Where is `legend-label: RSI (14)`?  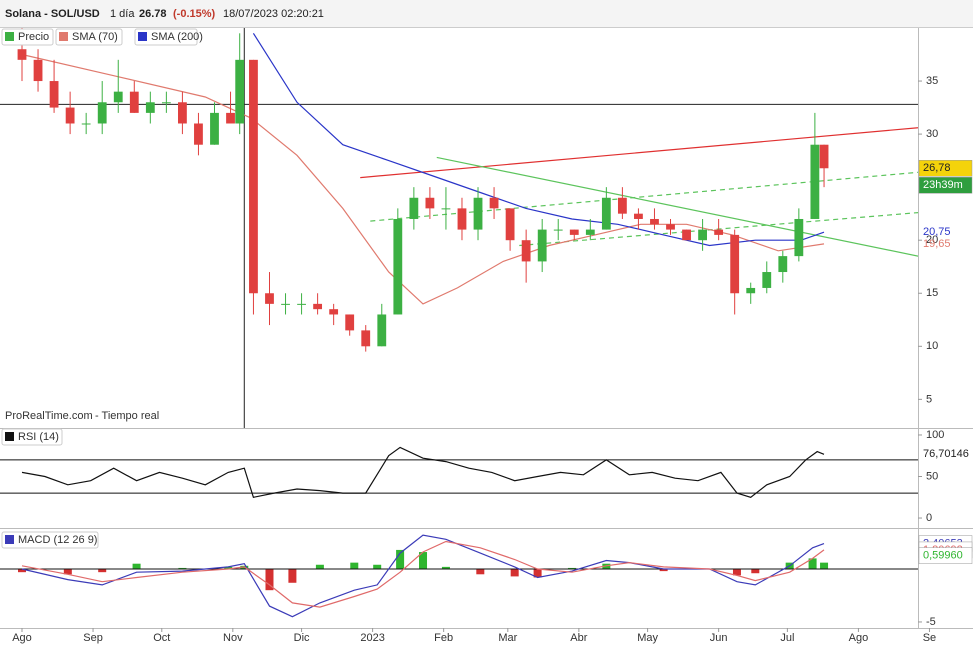 legend-label: RSI (14) is located at coordinates (38, 437).